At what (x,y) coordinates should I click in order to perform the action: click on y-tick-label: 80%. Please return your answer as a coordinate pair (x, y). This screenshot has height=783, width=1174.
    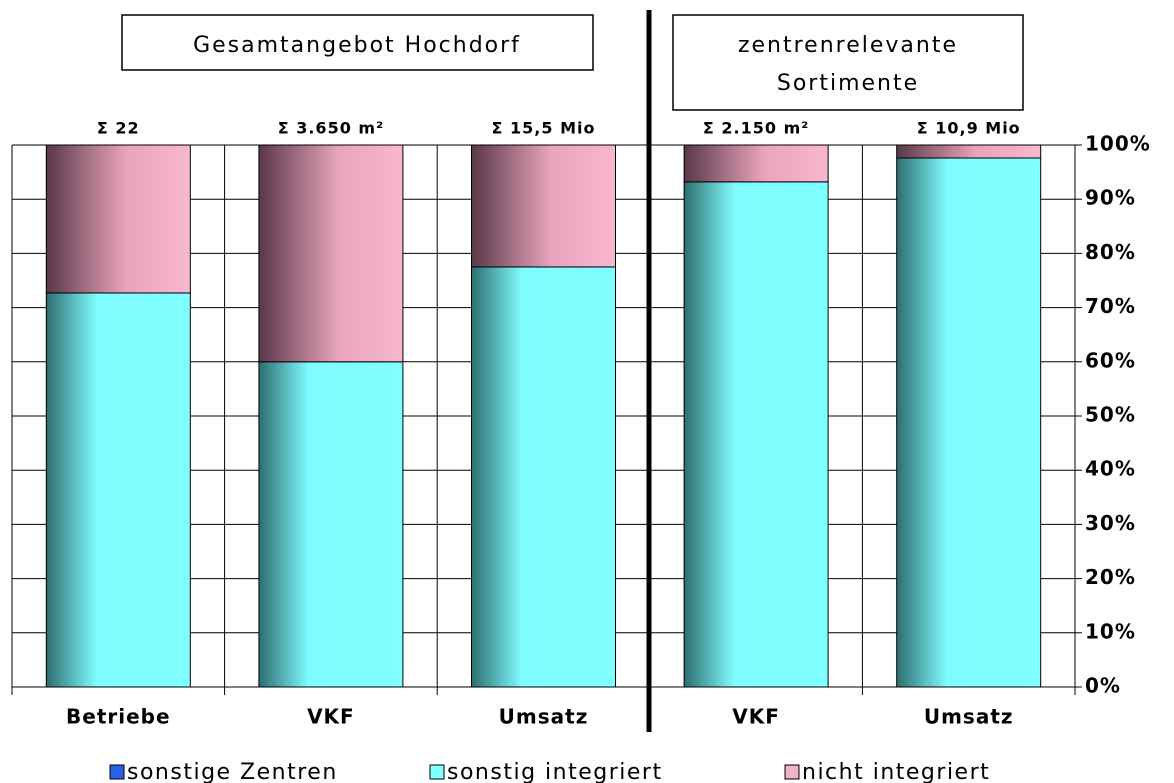
    Looking at the image, I should click on (1110, 252).